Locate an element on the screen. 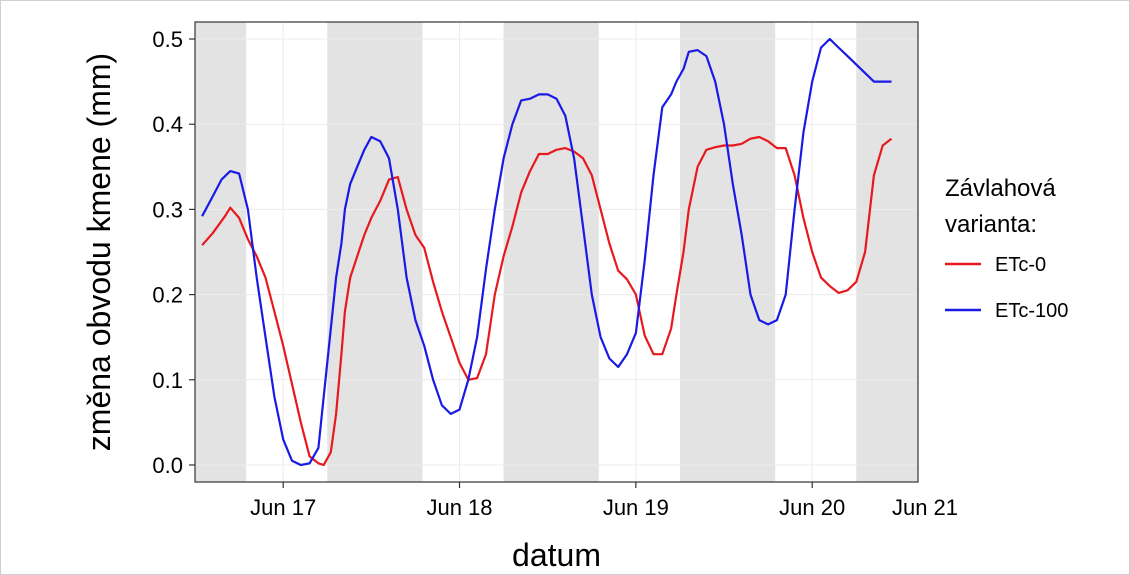 The image size is (1130, 575). legend-title-line: varianta: is located at coordinates (991, 224).